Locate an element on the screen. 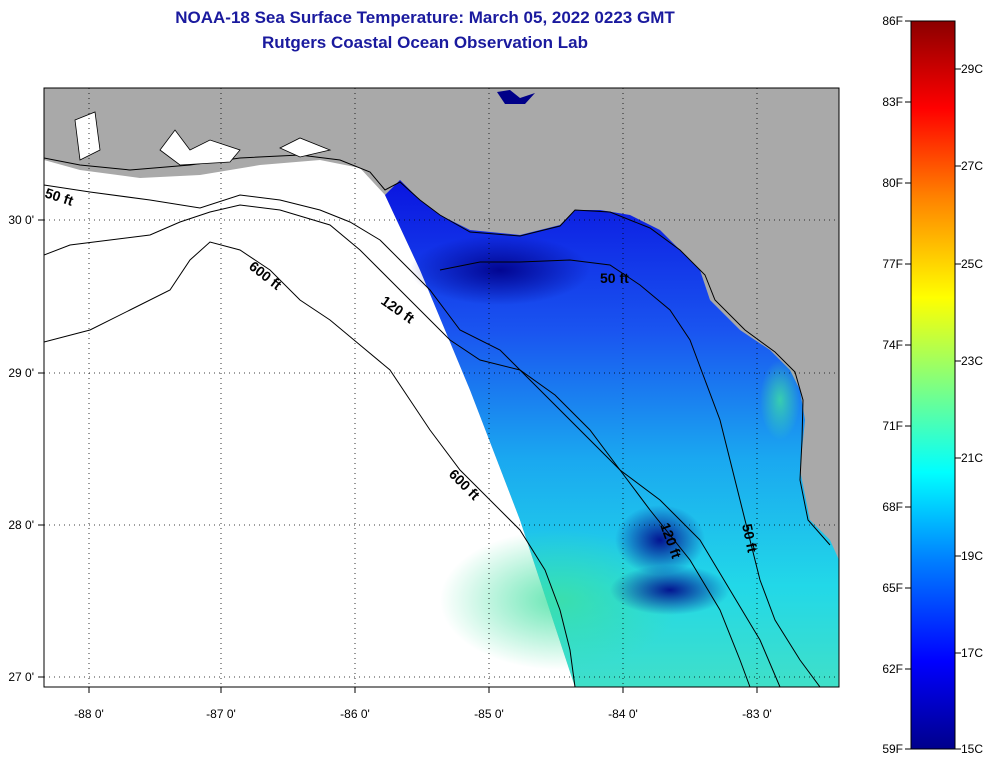 The width and height of the screenshot is (992, 770). lon-label: -88 0' is located at coordinates (89, 714).